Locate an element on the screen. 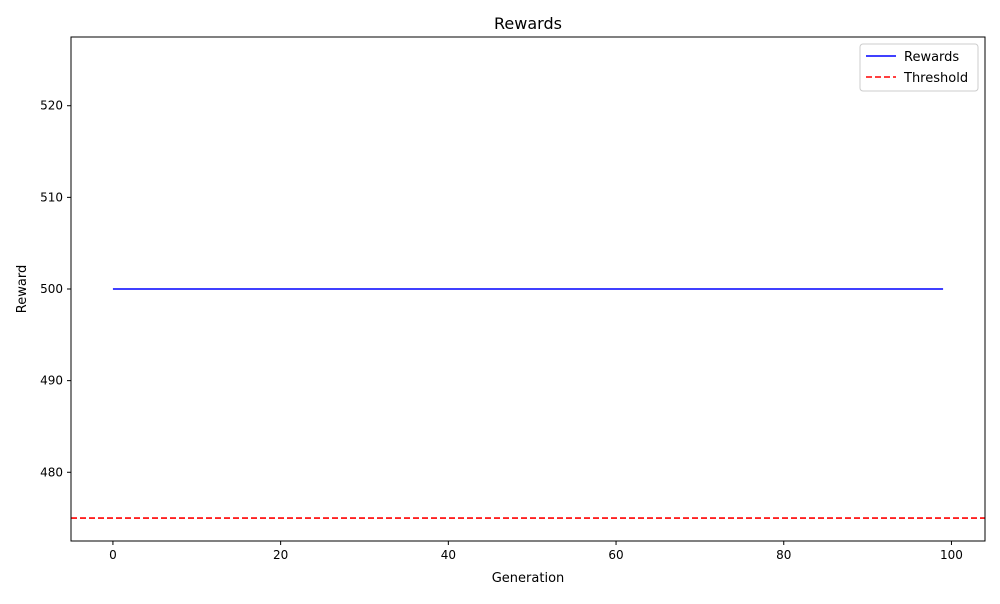 The image size is (1000, 604). y-tick-label-520: 520 is located at coordinates (51, 106).